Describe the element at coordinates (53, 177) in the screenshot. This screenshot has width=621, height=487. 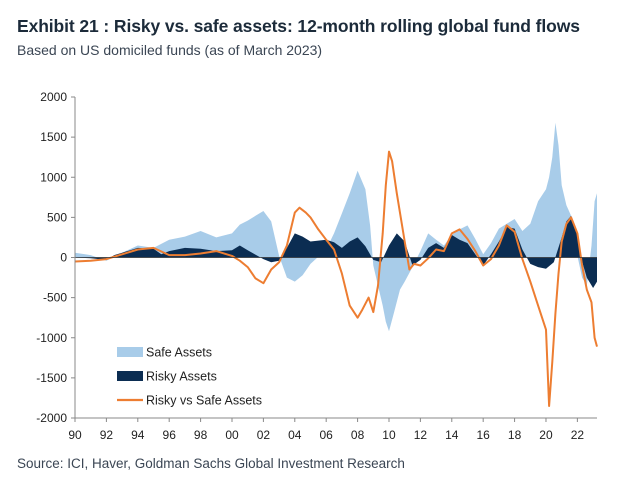
I see `y-tick-label: 1000` at that location.